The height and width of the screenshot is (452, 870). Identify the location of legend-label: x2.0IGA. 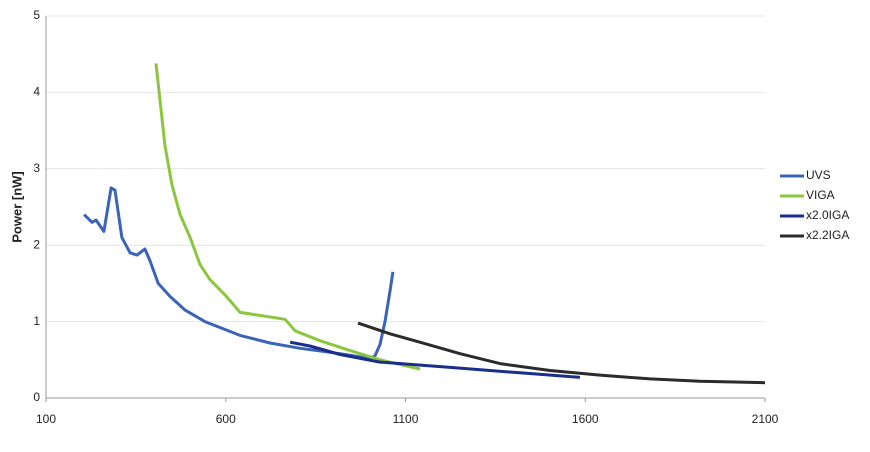
(827, 215).